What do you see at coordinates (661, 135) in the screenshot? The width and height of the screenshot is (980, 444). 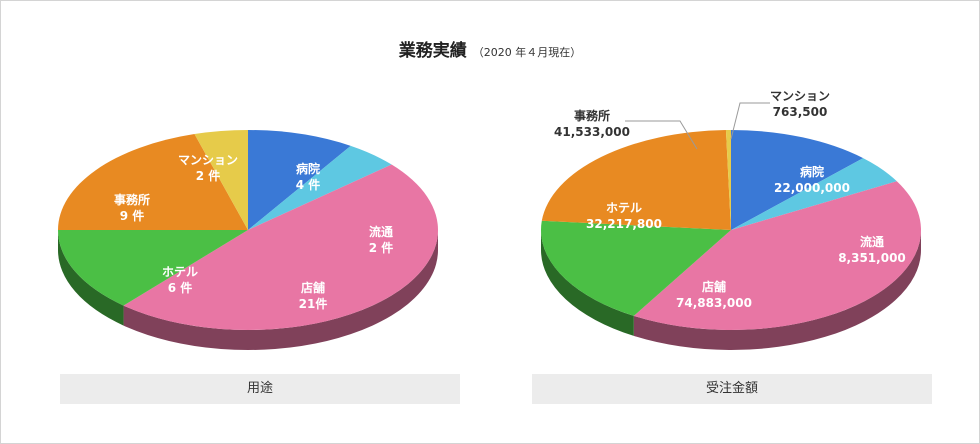 I see `callout-line-office` at bounding box center [661, 135].